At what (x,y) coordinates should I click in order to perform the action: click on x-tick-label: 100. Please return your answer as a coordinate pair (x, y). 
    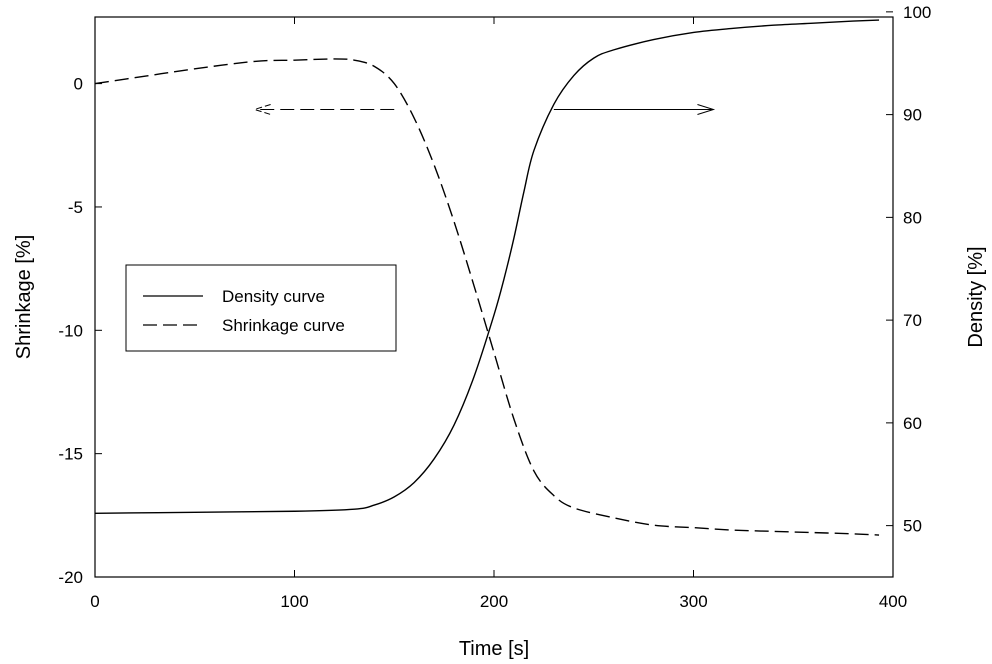
    Looking at the image, I should click on (294, 601).